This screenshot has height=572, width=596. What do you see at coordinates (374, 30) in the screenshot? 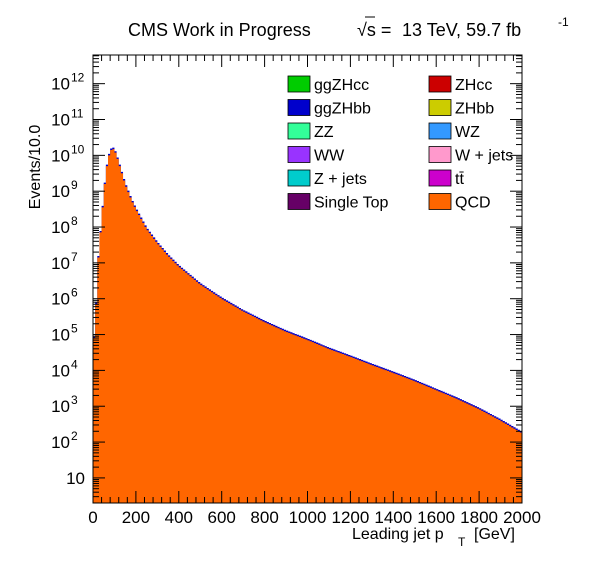
I see `sqrt-s-symbol: √s =` at bounding box center [374, 30].